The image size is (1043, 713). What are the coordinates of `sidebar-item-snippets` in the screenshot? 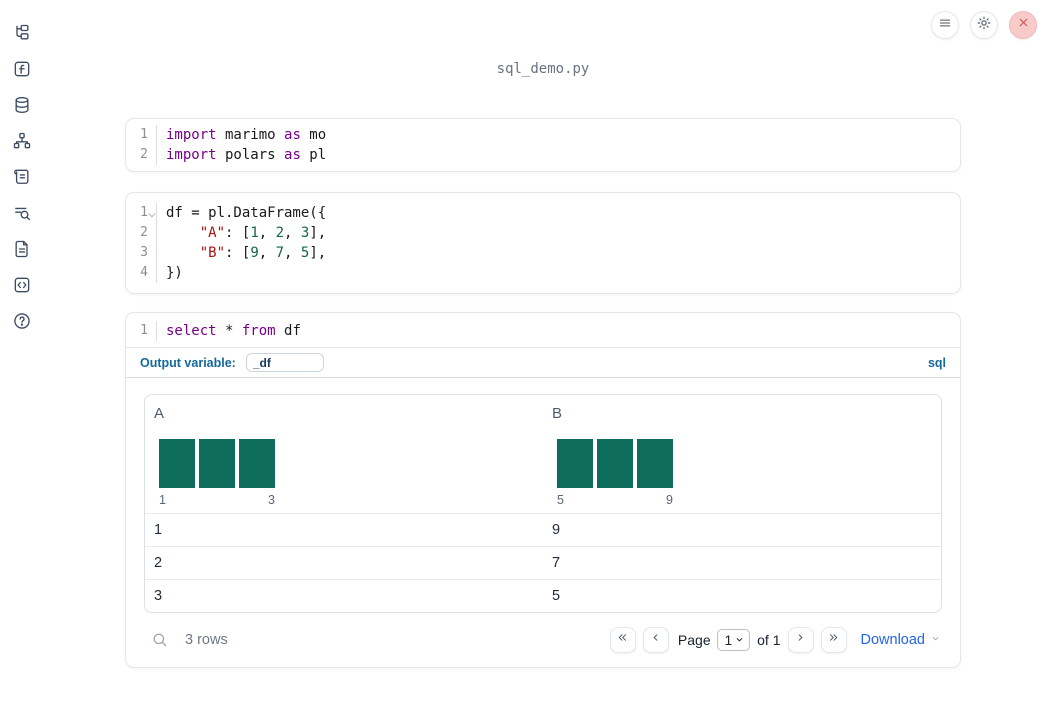 It's located at (22, 285).